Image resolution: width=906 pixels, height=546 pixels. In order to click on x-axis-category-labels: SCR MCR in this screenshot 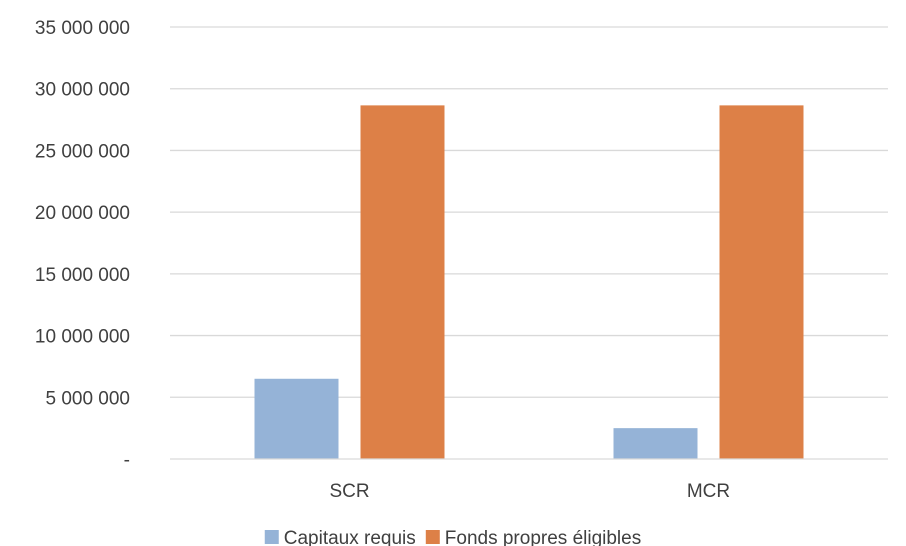, I will do `click(529, 491)`.